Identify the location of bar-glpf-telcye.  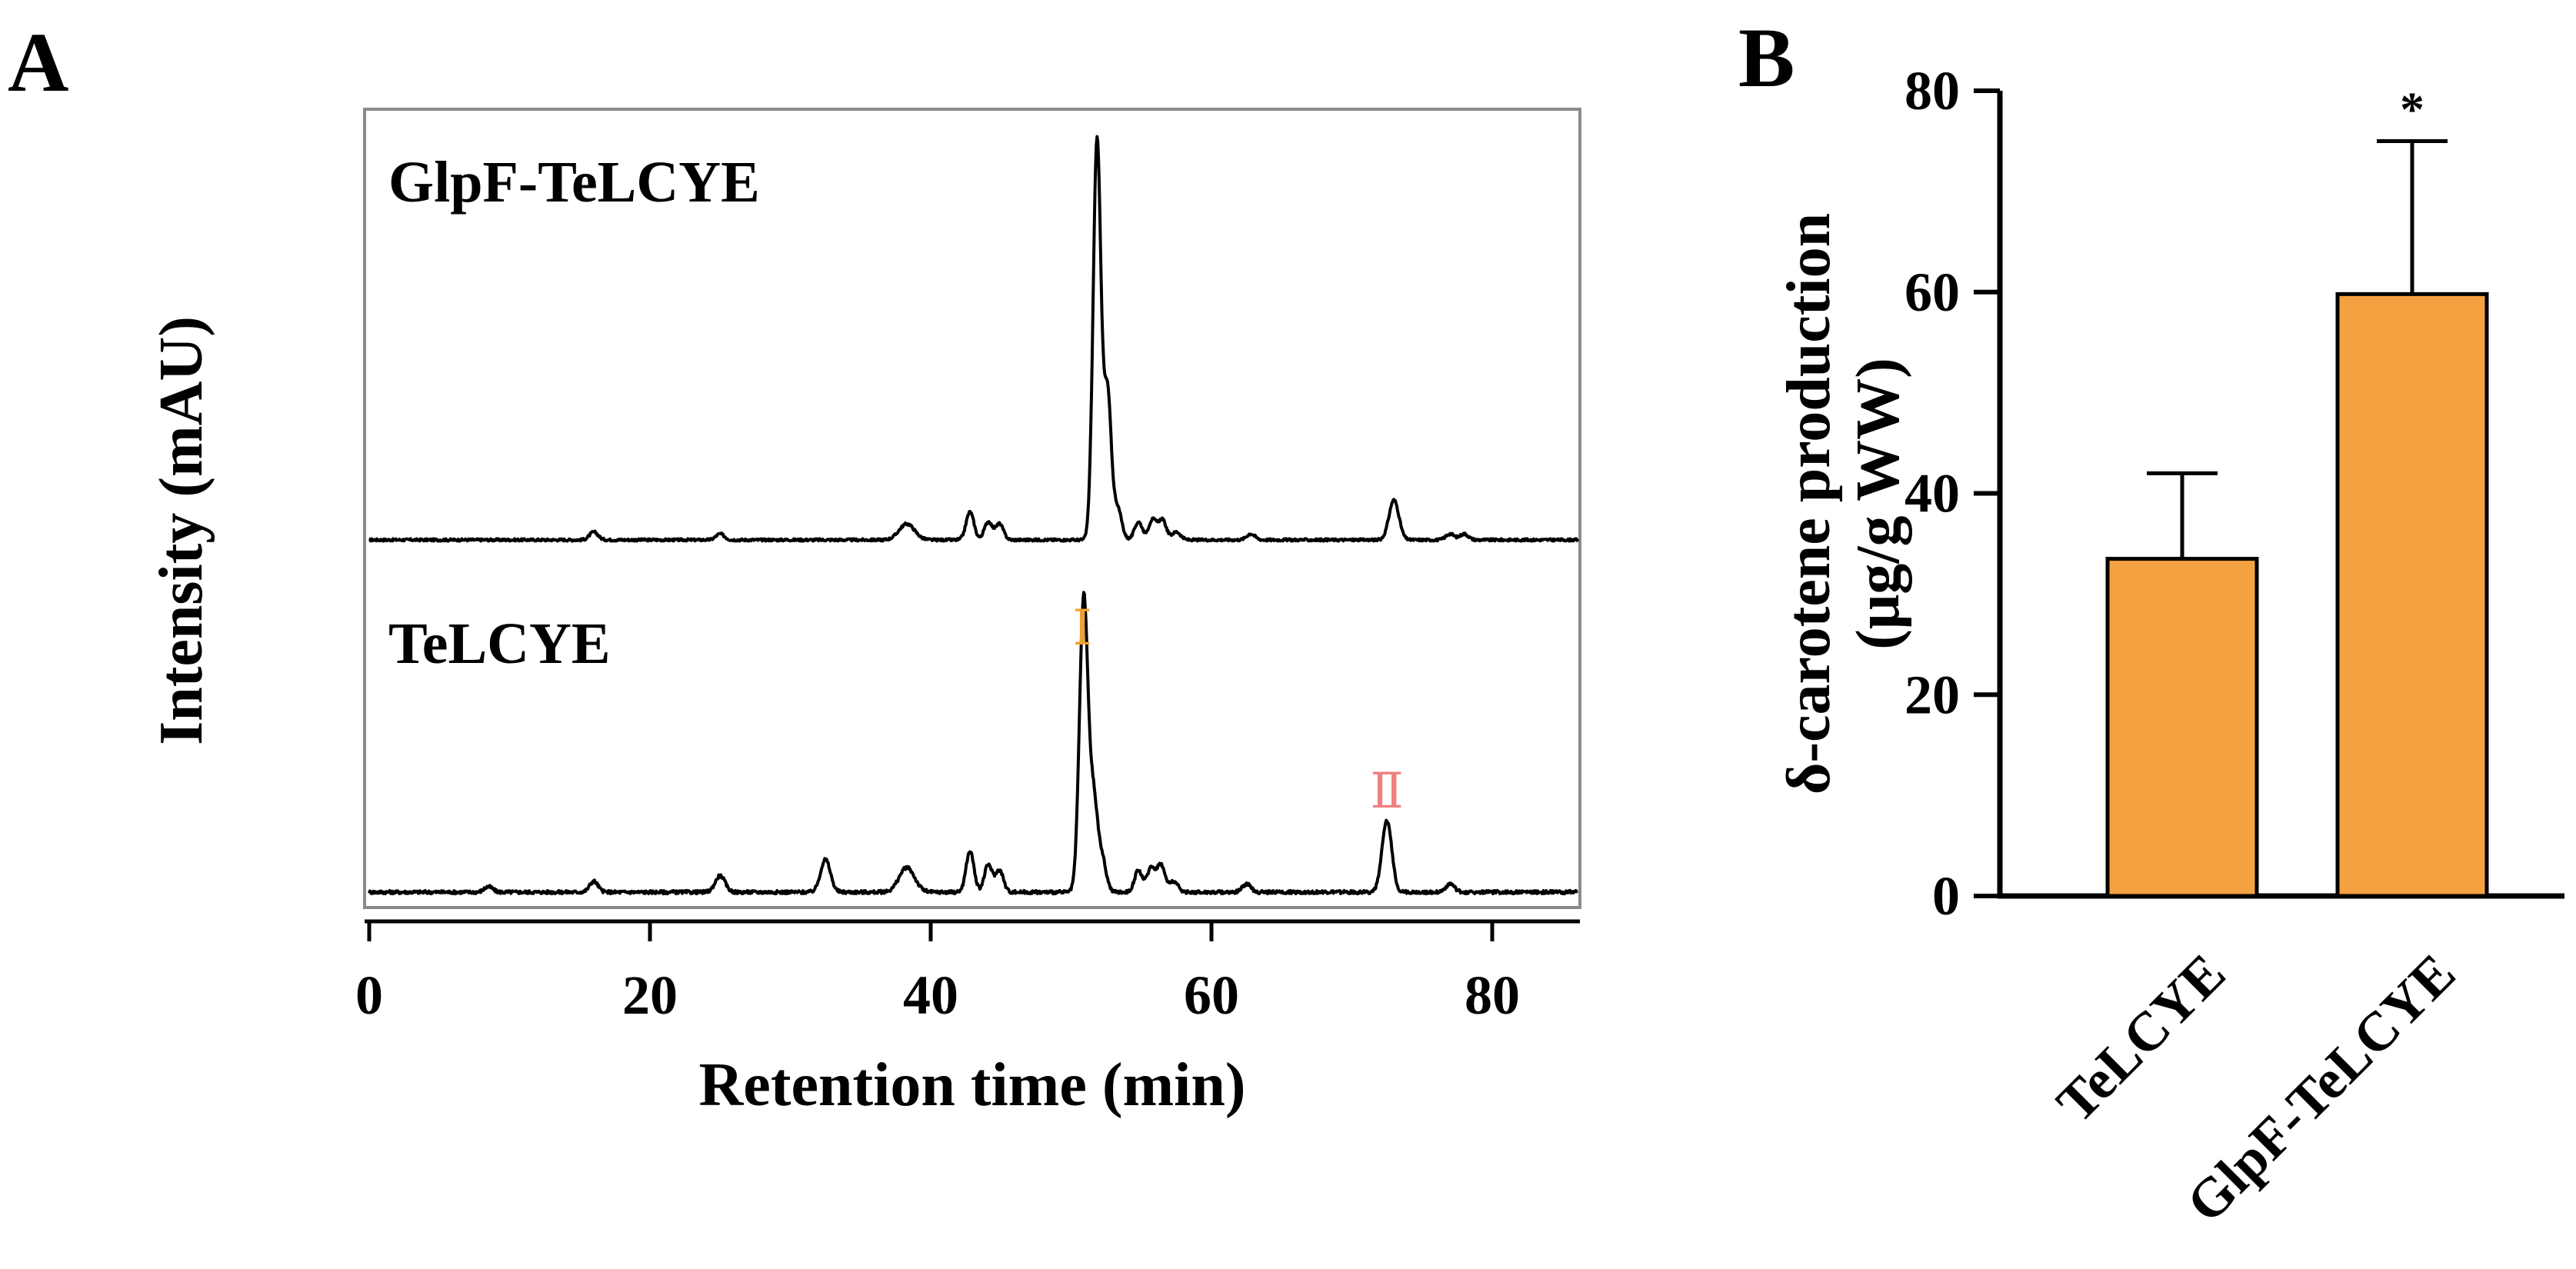
(2412, 594).